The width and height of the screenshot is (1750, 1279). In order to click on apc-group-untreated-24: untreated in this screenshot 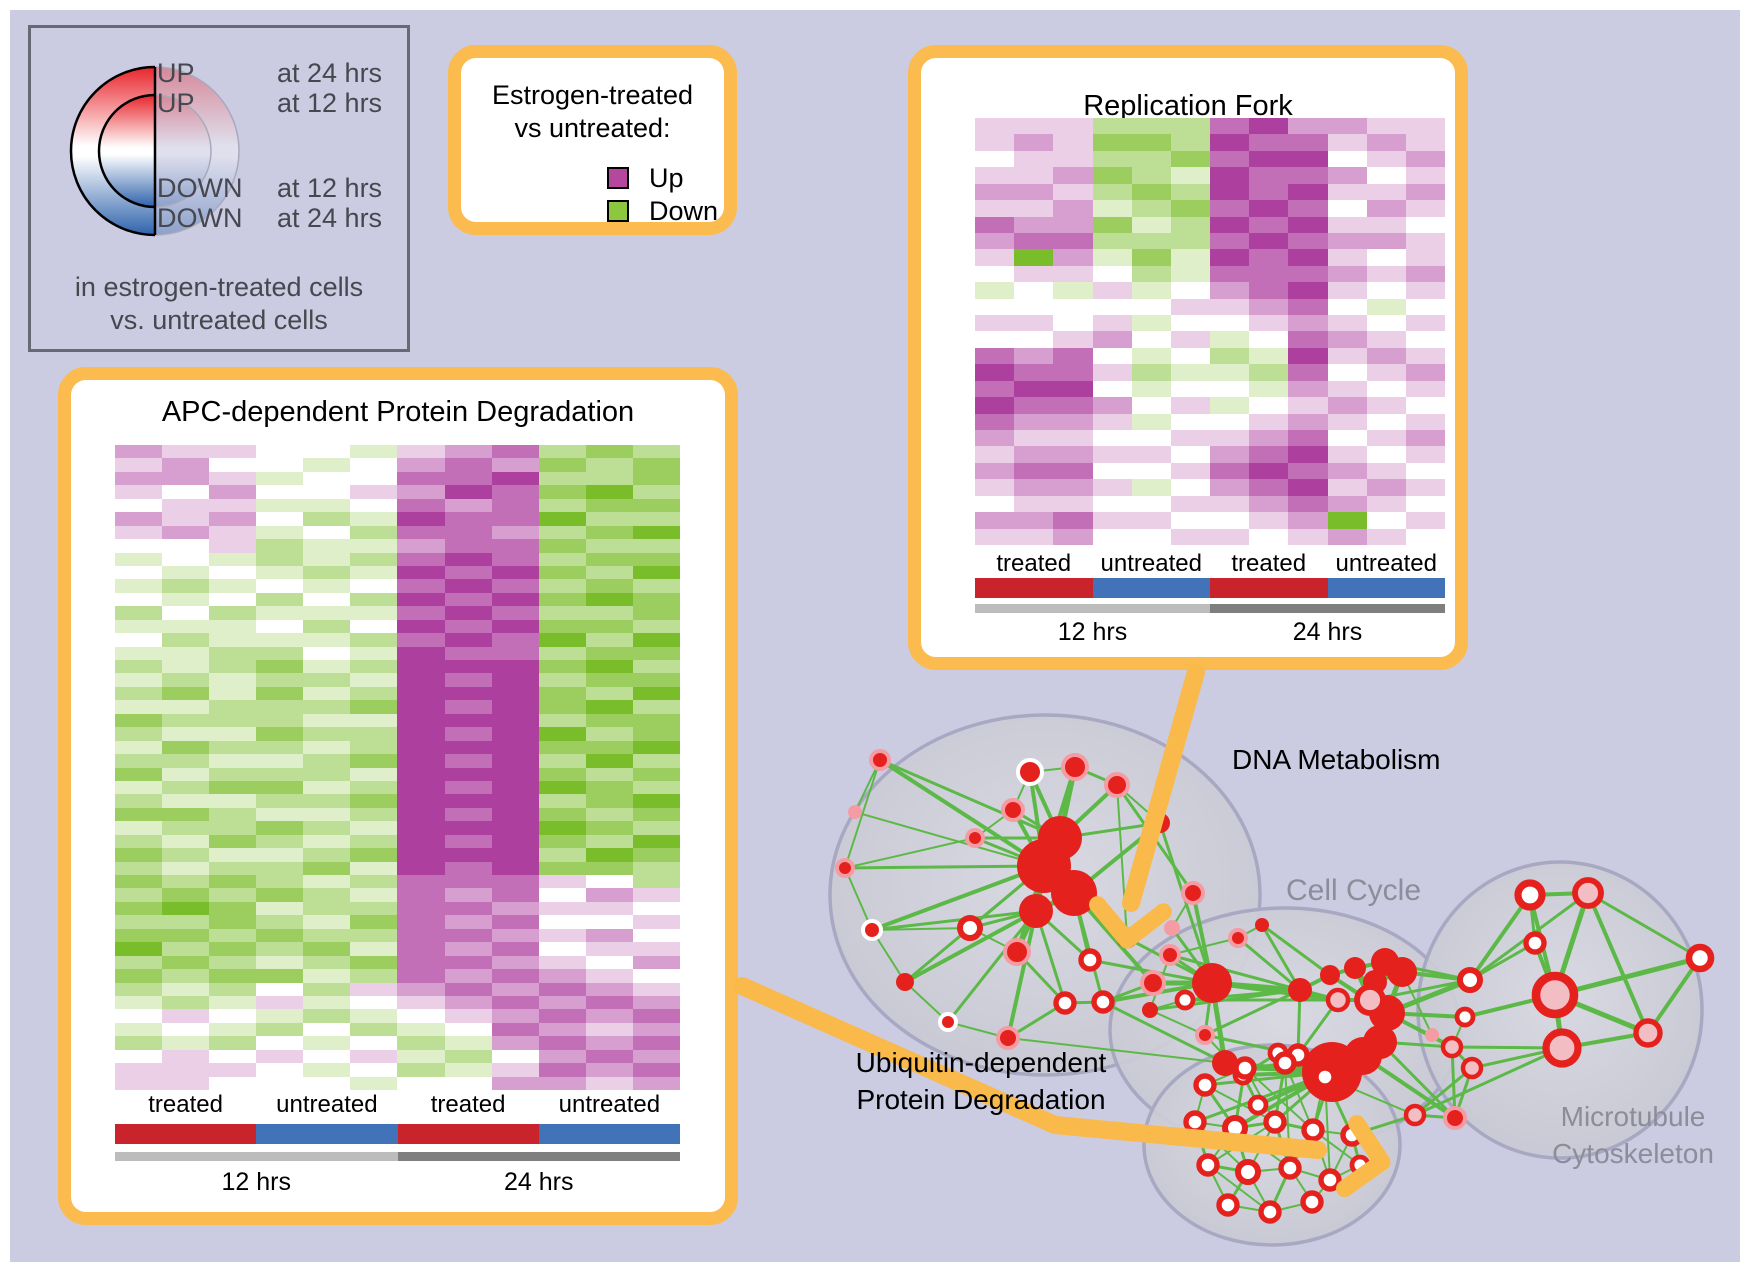, I will do `click(609, 1104)`.